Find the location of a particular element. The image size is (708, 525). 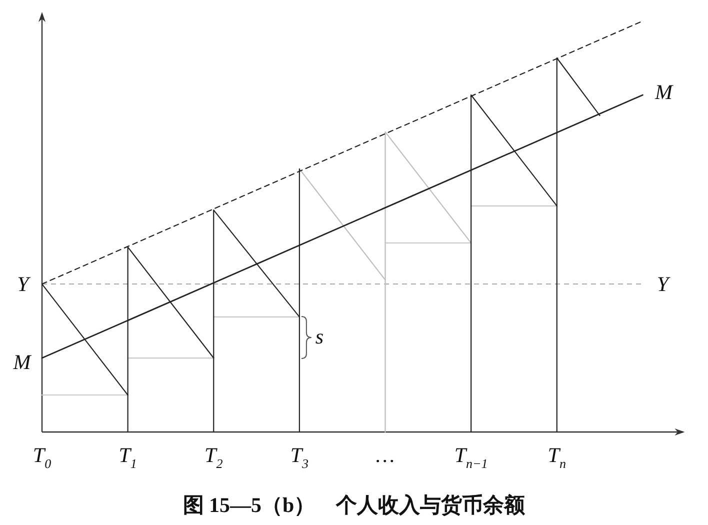

x-tick-label: T$_{1}$ is located at coordinates (127, 457).